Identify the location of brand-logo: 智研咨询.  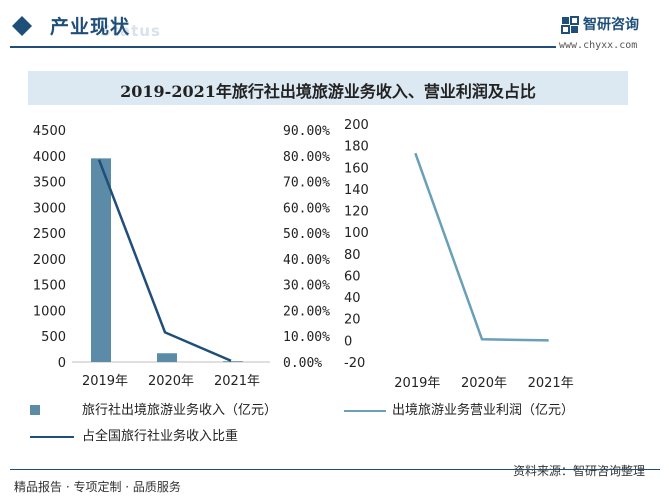
(611, 26).